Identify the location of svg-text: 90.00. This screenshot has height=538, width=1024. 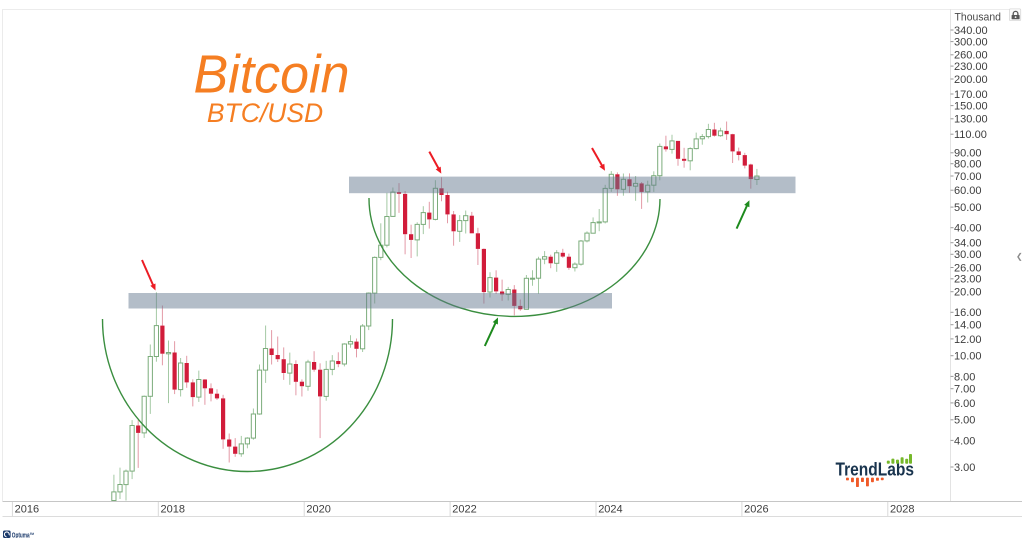
(968, 154).